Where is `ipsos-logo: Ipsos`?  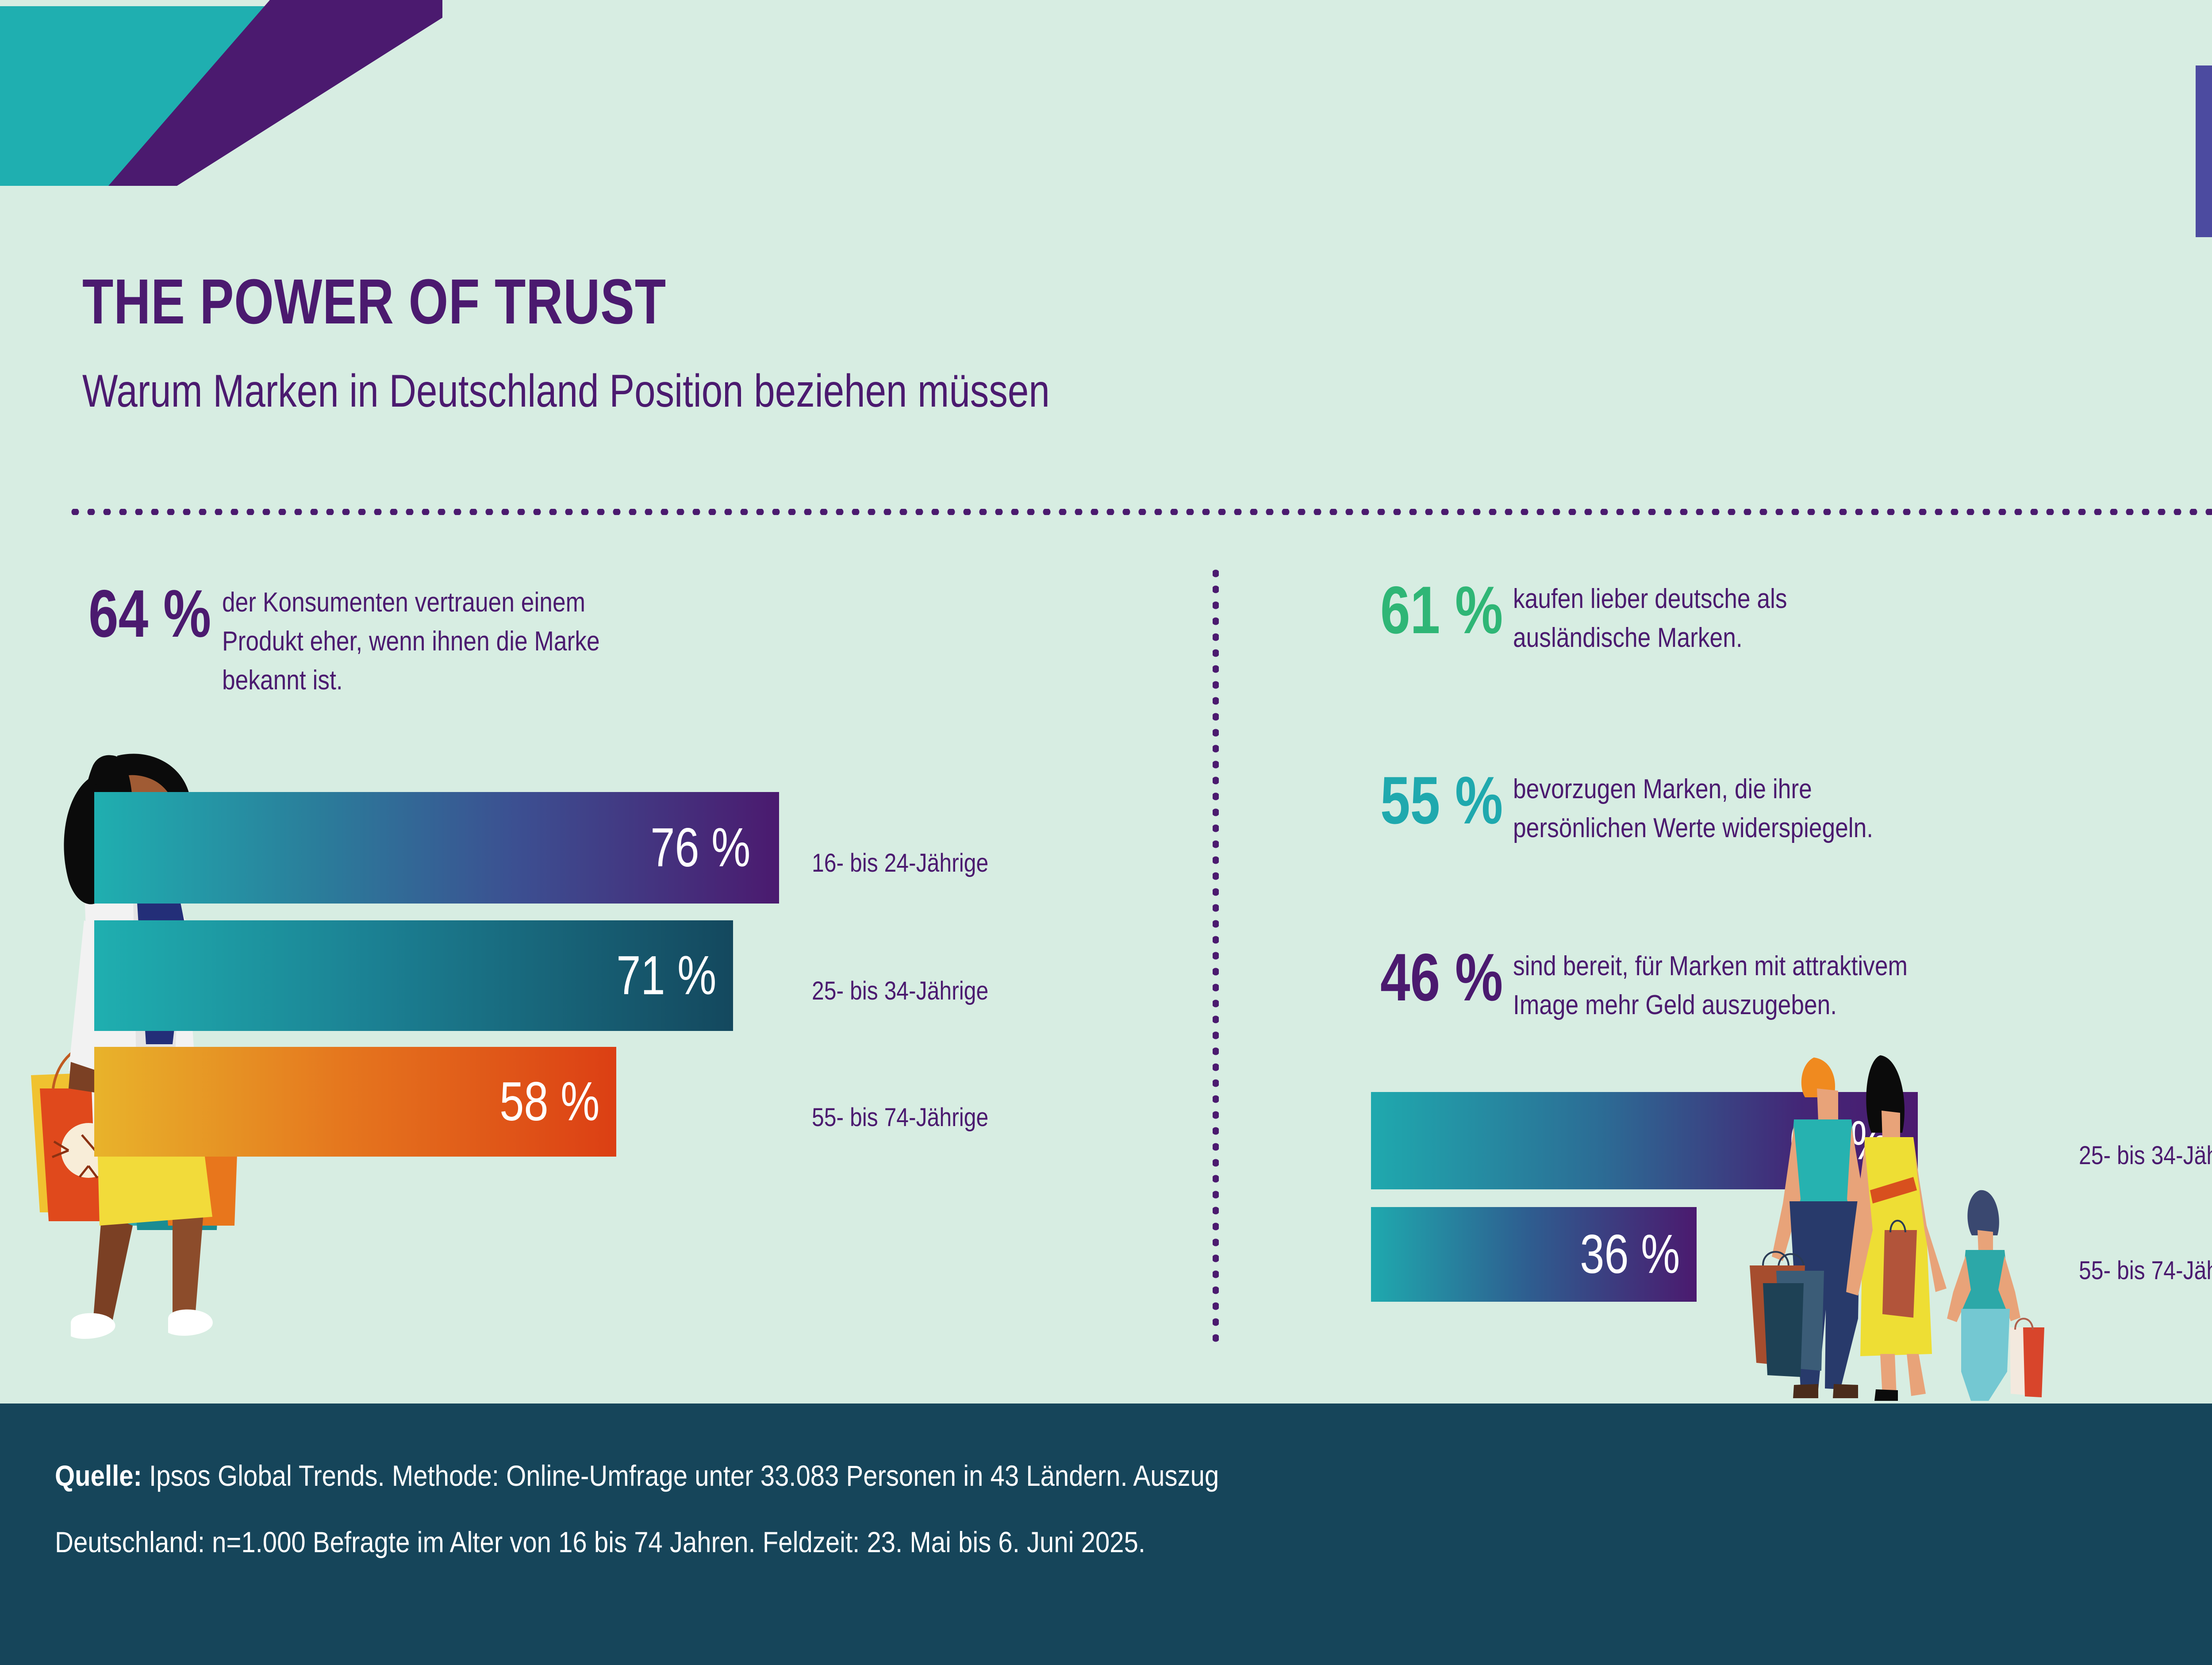
ipsos-logo: Ipsos is located at coordinates (2204, 151).